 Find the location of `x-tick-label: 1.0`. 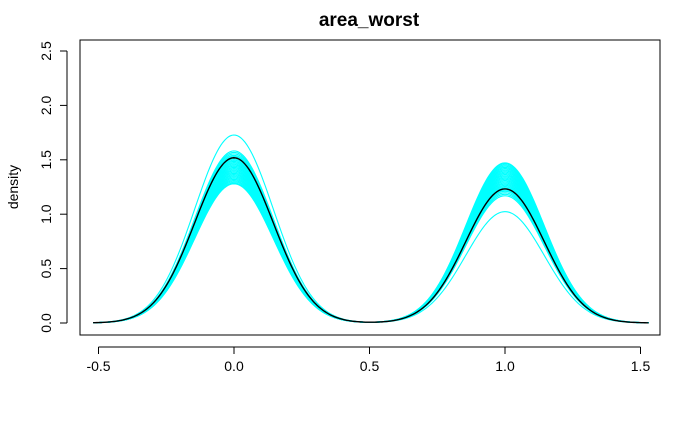

x-tick-label: 1.0 is located at coordinates (505, 366).